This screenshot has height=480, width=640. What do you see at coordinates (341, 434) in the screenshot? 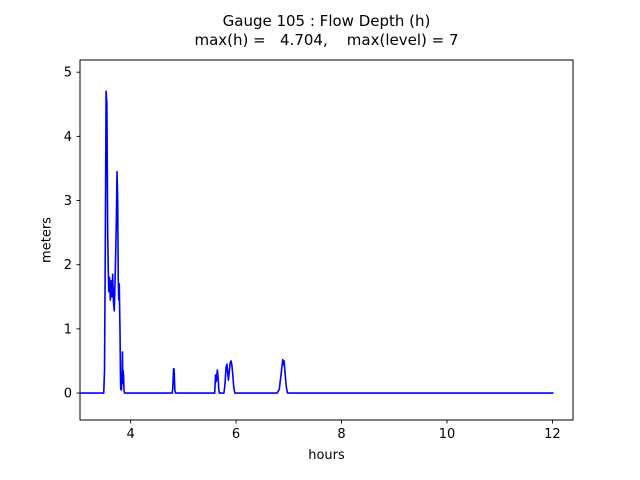
I see `x-tick-label: 8` at bounding box center [341, 434].